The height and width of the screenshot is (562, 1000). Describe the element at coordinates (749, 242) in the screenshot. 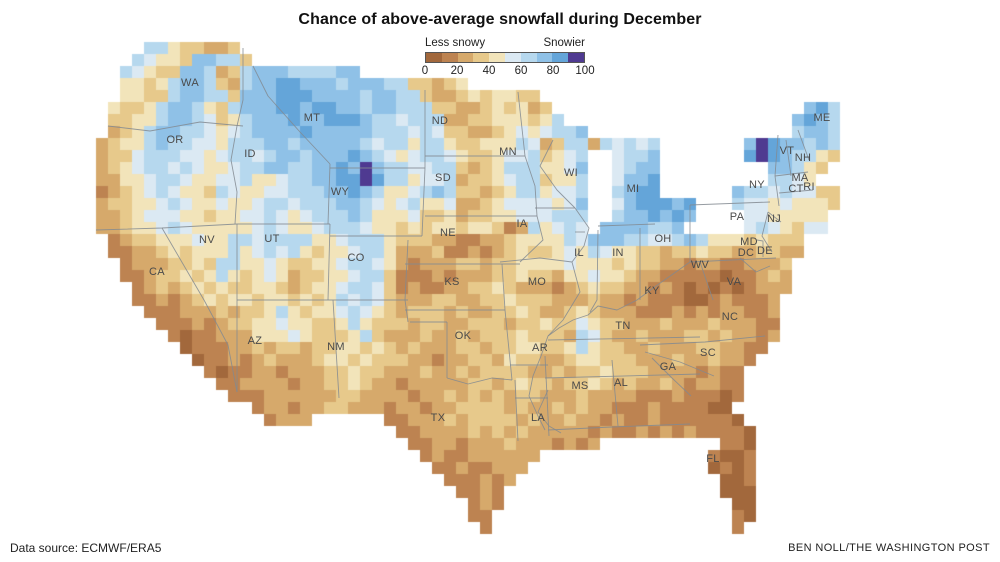

I see `state-label-md: MD` at that location.